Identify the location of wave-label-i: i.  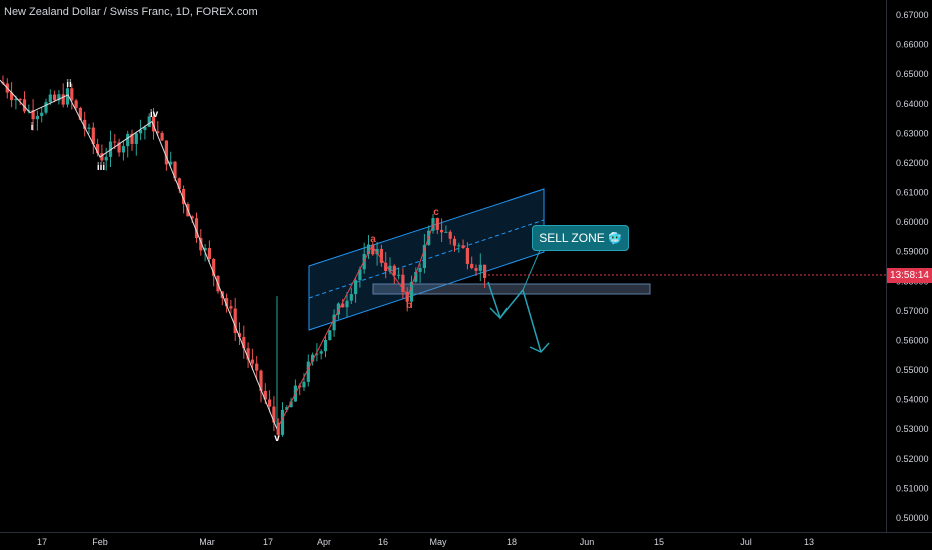
(32, 127).